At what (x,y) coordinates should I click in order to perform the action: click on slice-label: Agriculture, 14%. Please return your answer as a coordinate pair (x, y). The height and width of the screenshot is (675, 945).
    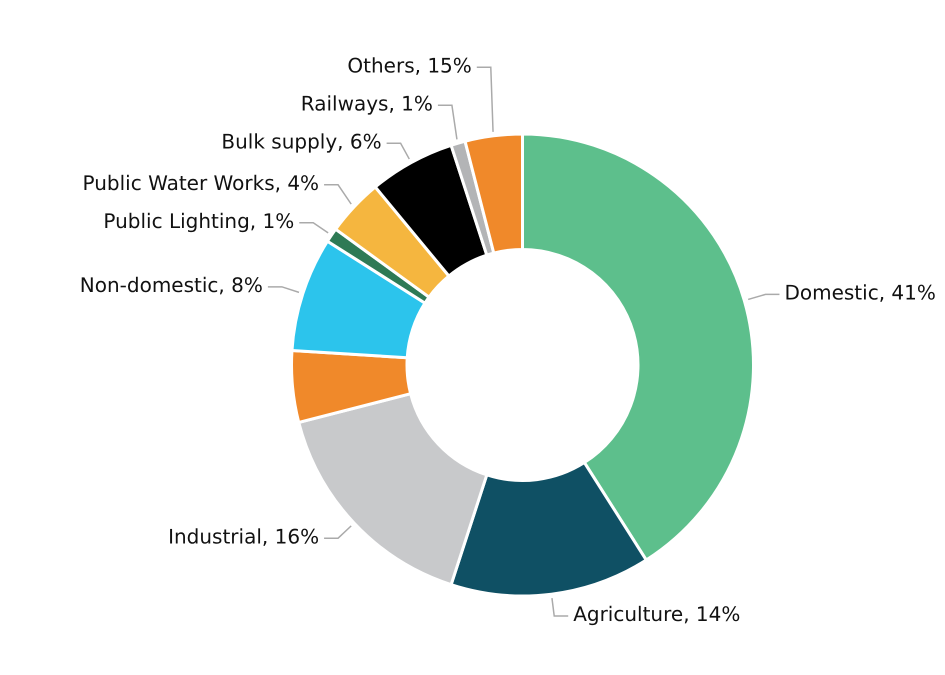
    Looking at the image, I should click on (656, 614).